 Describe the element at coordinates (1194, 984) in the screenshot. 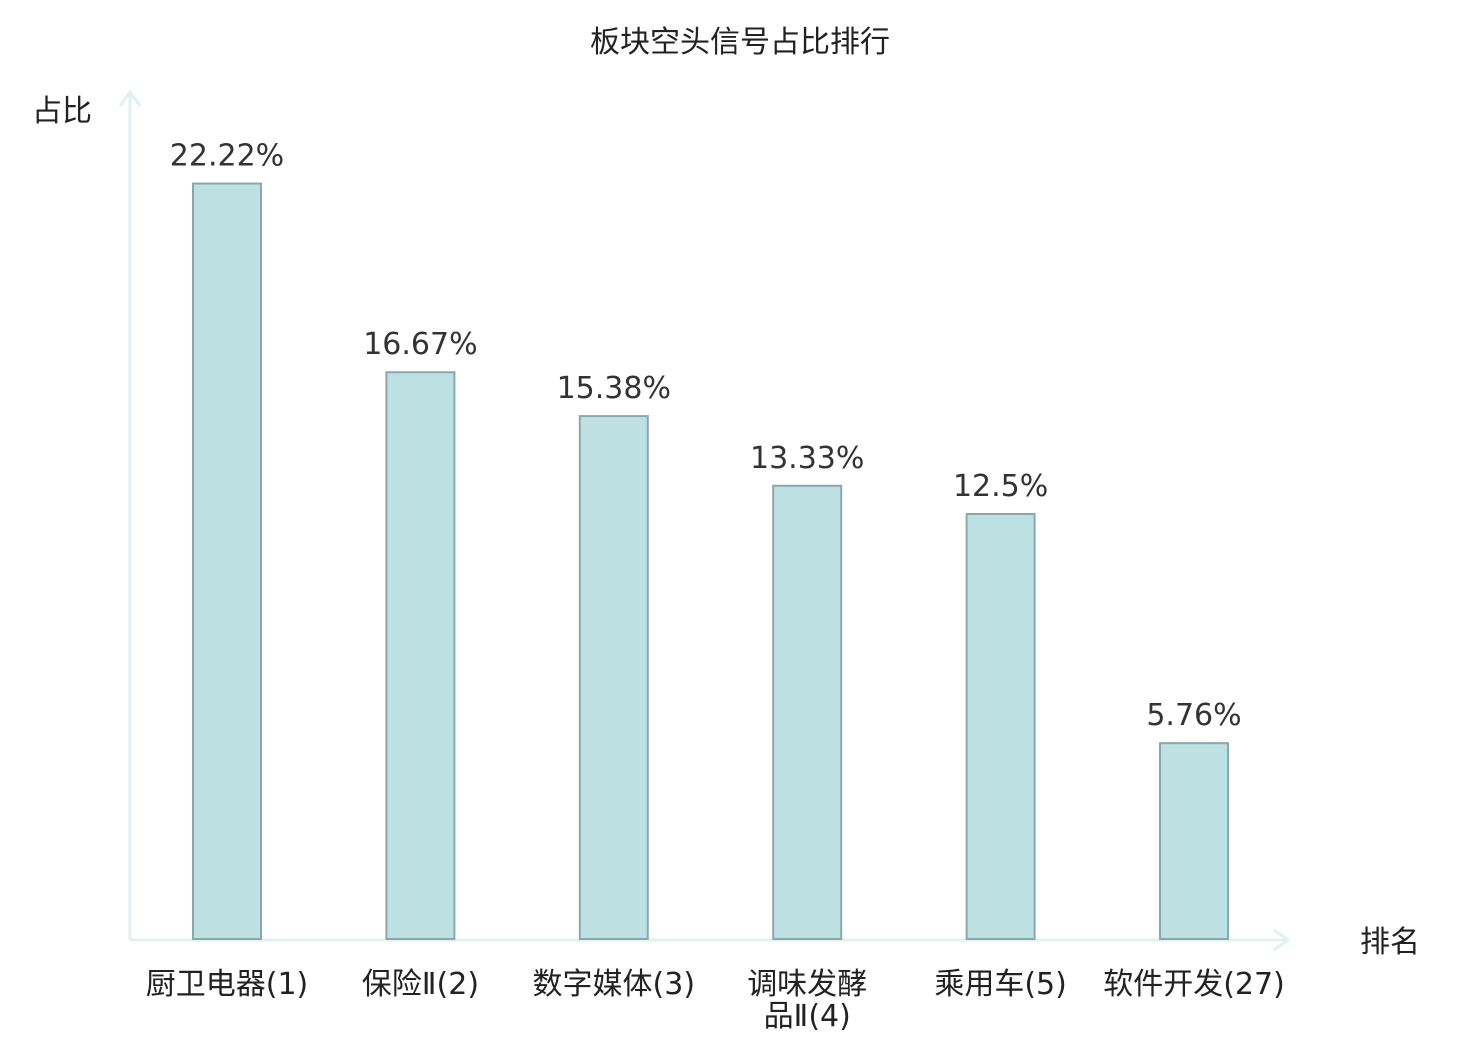

I see `x-tick-label: 软件开发(27)` at that location.